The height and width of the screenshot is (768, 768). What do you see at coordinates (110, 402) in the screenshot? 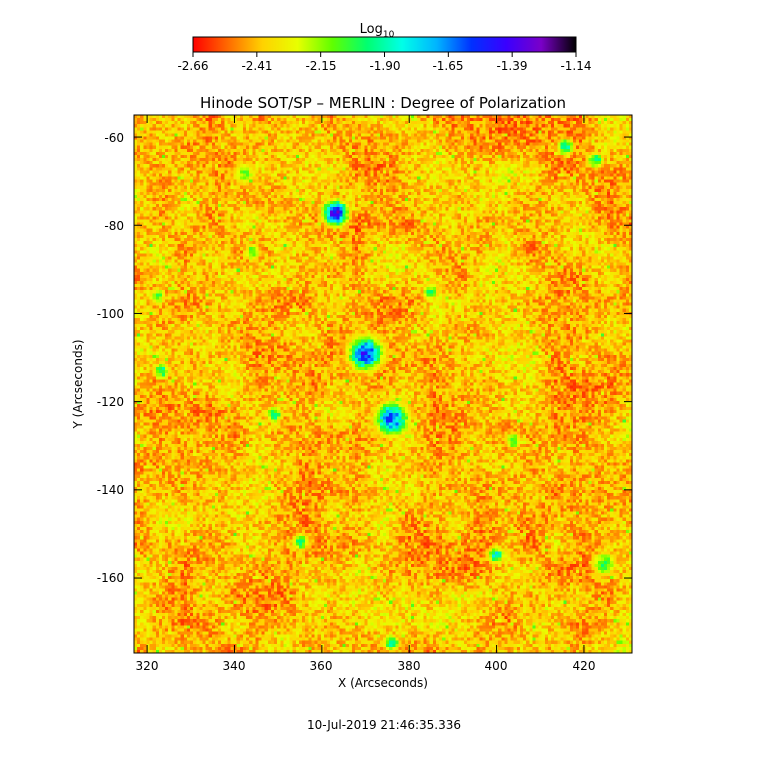
I see `y-tick-label: -120` at bounding box center [110, 402].